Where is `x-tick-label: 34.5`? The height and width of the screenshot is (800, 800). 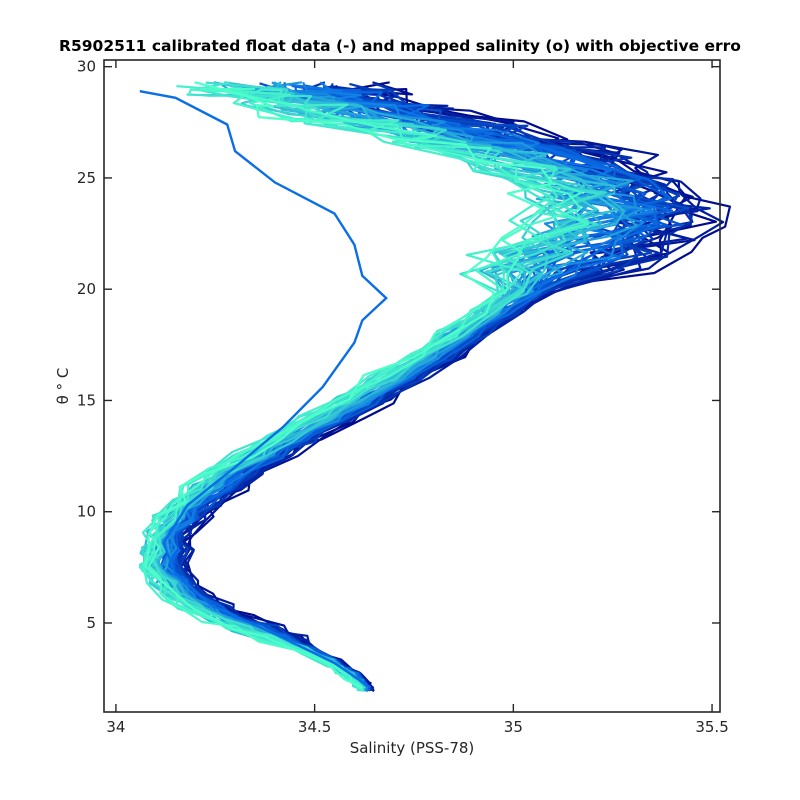
x-tick-label: 34.5 is located at coordinates (314, 727).